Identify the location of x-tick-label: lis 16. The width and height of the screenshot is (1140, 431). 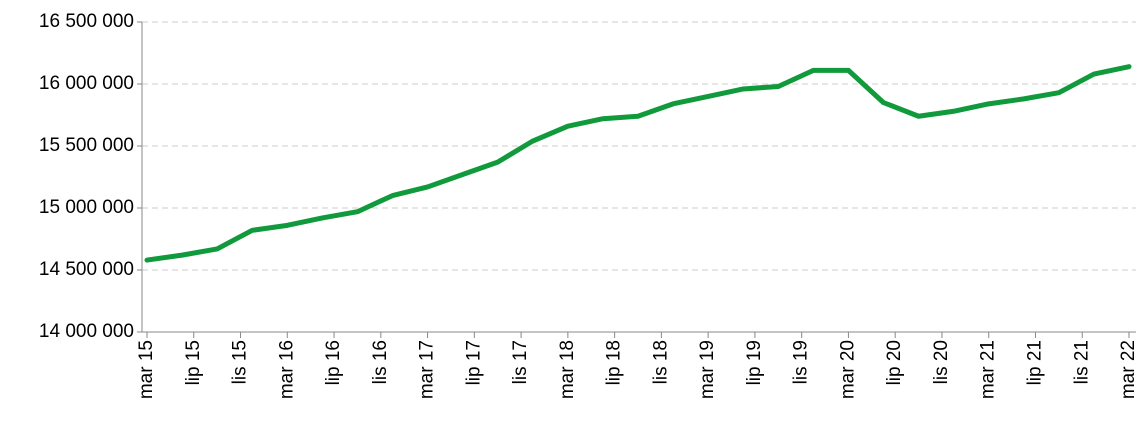
(380, 362).